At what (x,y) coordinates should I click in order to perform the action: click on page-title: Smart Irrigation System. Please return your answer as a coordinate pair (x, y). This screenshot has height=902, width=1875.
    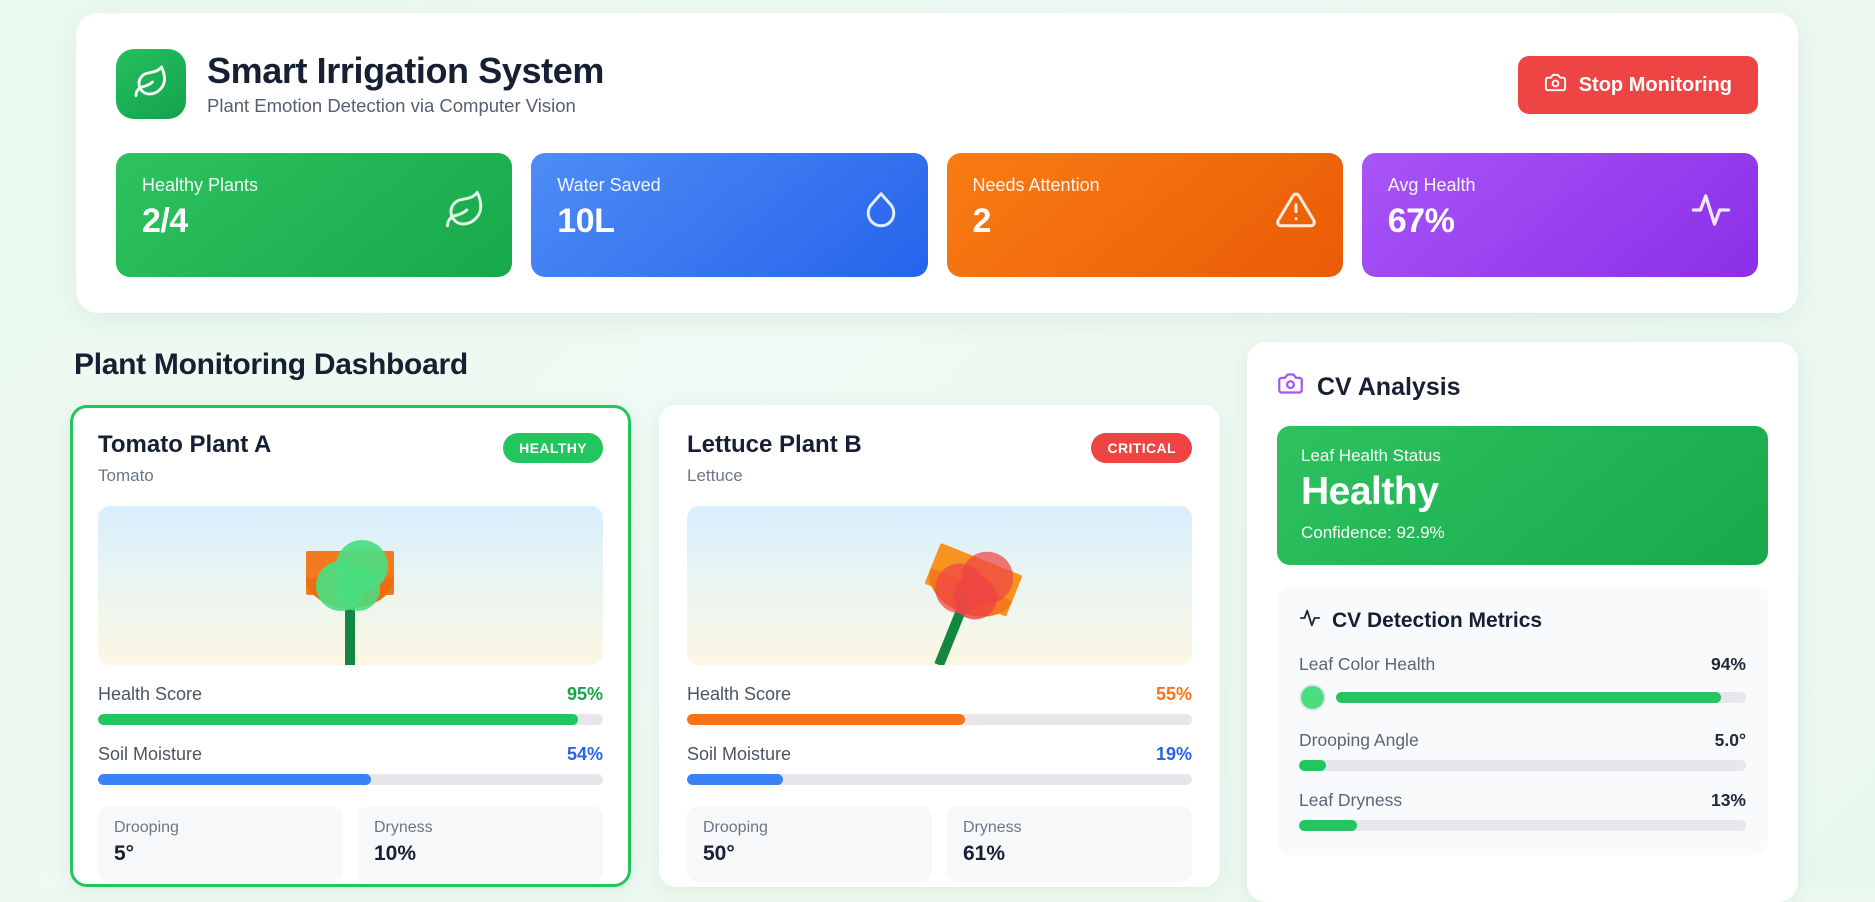
    Looking at the image, I should click on (405, 71).